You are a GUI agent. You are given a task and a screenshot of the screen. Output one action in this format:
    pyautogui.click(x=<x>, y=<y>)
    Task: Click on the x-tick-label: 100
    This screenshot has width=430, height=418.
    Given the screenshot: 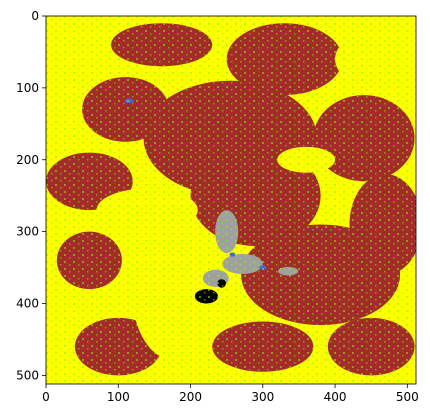 What is the action you would take?
    pyautogui.click(x=118, y=397)
    